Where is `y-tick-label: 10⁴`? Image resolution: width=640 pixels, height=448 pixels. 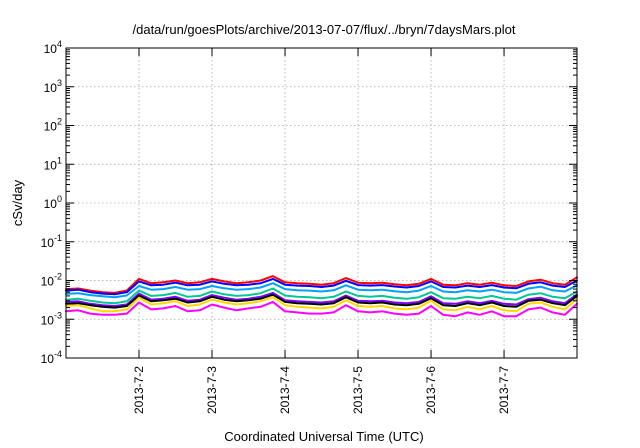
y-tick-label: 10⁴ is located at coordinates (53, 47).